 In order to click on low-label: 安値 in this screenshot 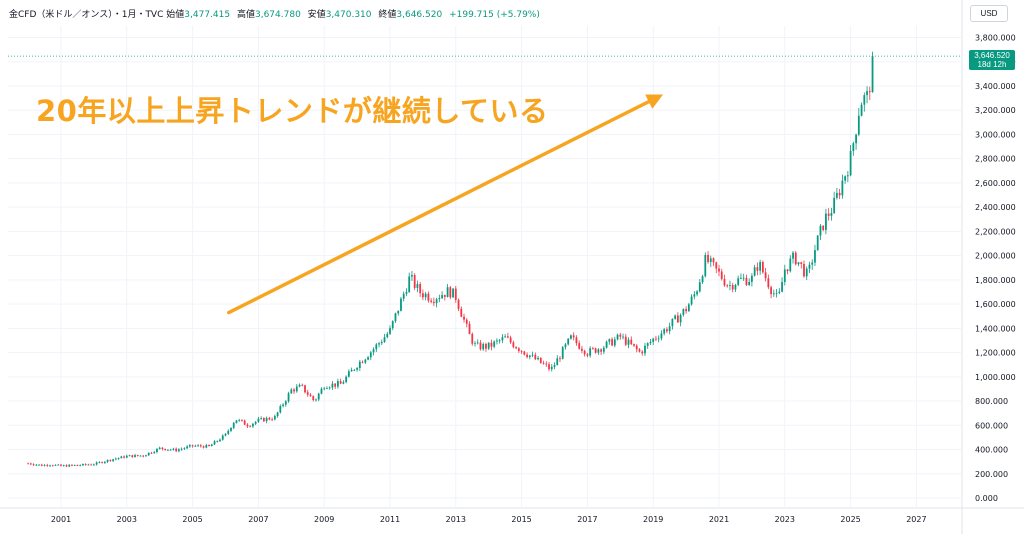, I will do `click(316, 15)`.